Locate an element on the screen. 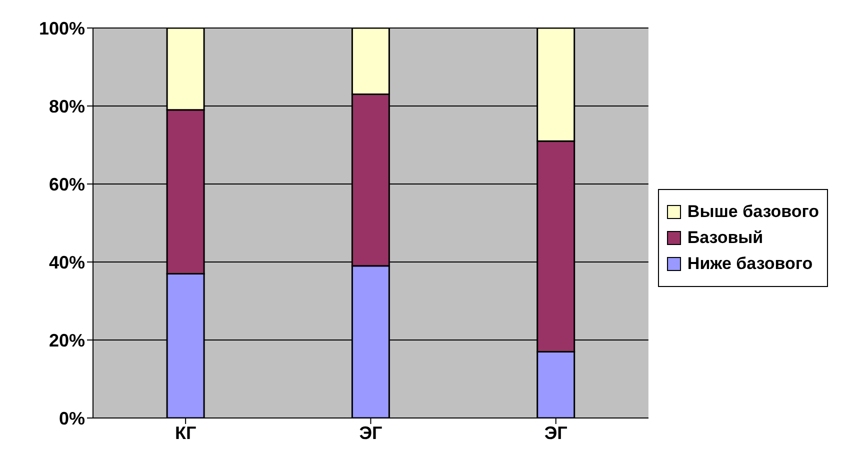  y-tick-label: 0% is located at coordinates (71, 418).